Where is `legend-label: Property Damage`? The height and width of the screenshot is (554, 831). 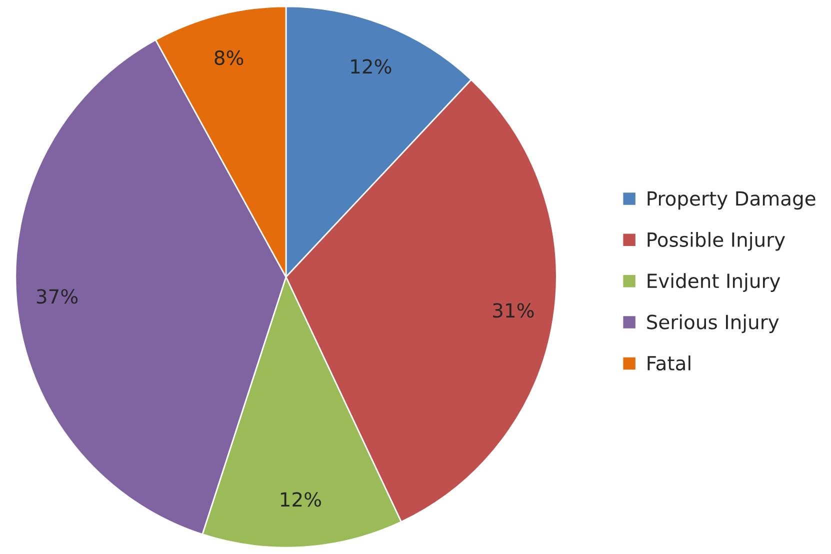
legend-label: Property Damage is located at coordinates (732, 200).